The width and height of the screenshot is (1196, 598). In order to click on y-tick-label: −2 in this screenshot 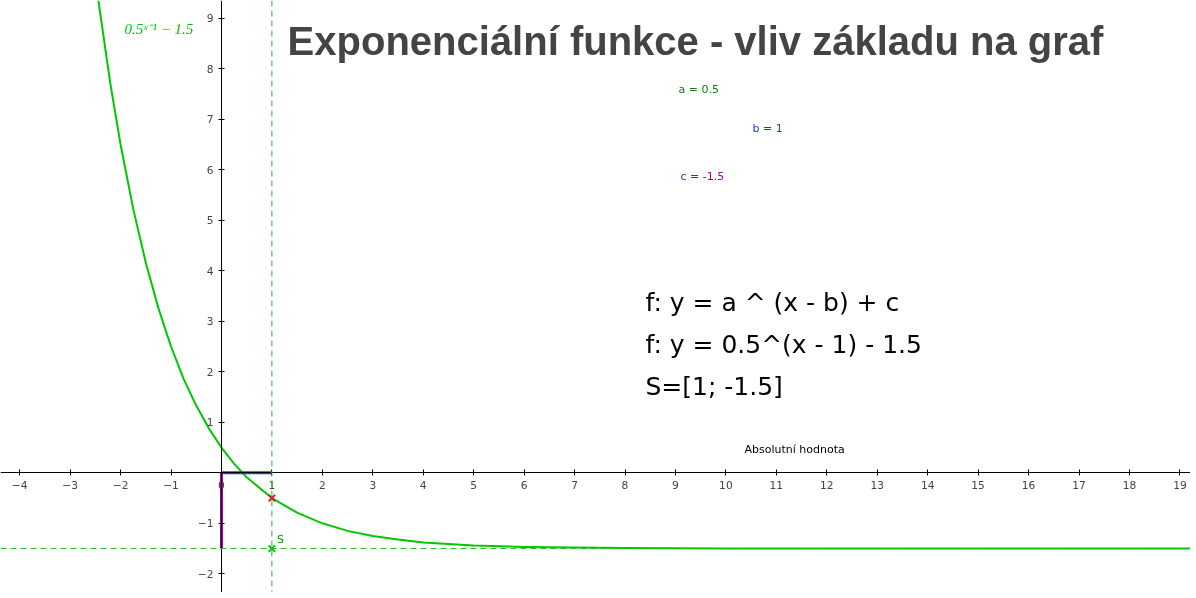, I will do `click(205, 574)`.